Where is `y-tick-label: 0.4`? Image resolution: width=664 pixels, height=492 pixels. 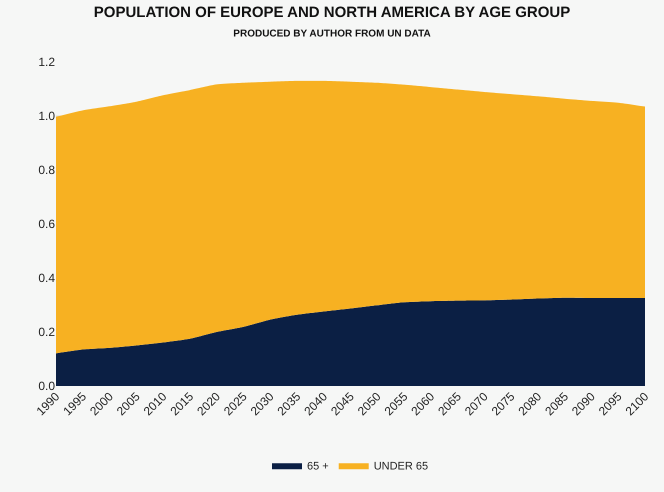
y-tick-label: 0.4 is located at coordinates (47, 278).